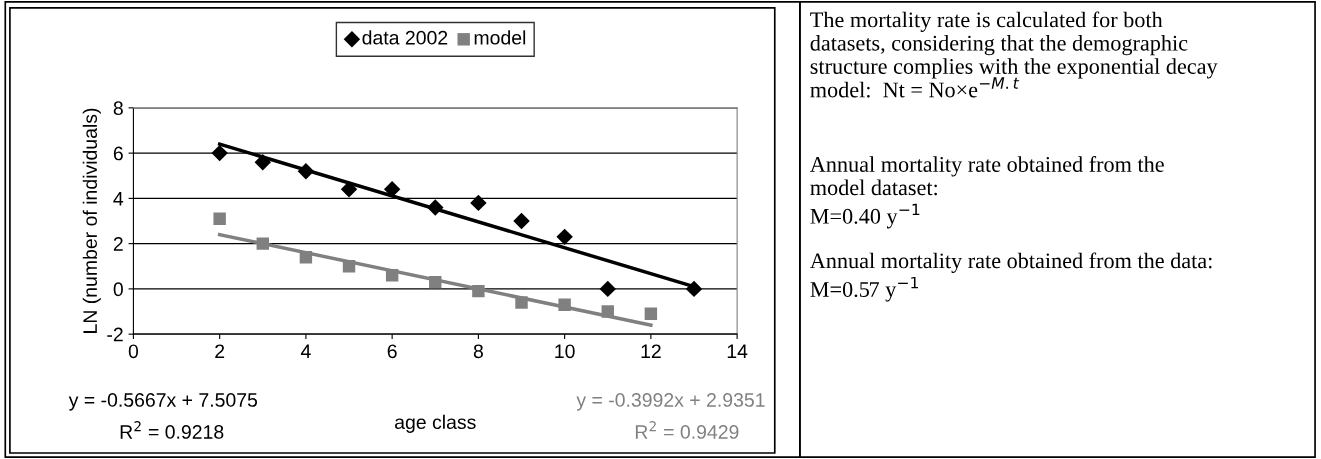 The image size is (1321, 459). Describe the element at coordinates (737, 351) in the screenshot. I see `x-tick-label: 14` at that location.